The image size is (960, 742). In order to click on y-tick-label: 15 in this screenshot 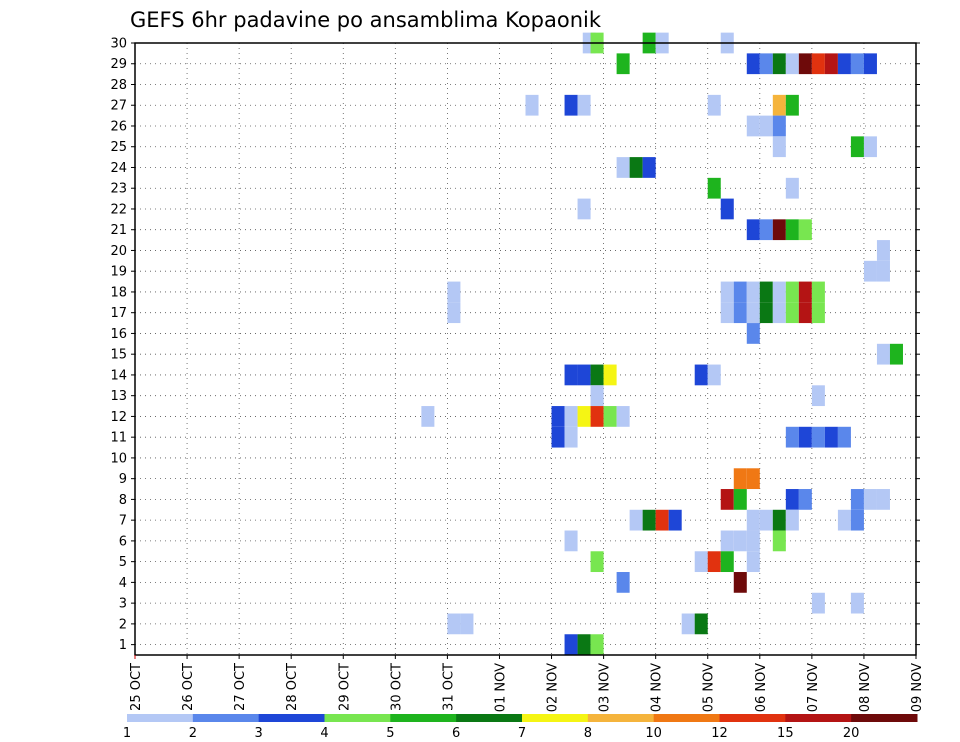, I will do `click(118, 355)`.